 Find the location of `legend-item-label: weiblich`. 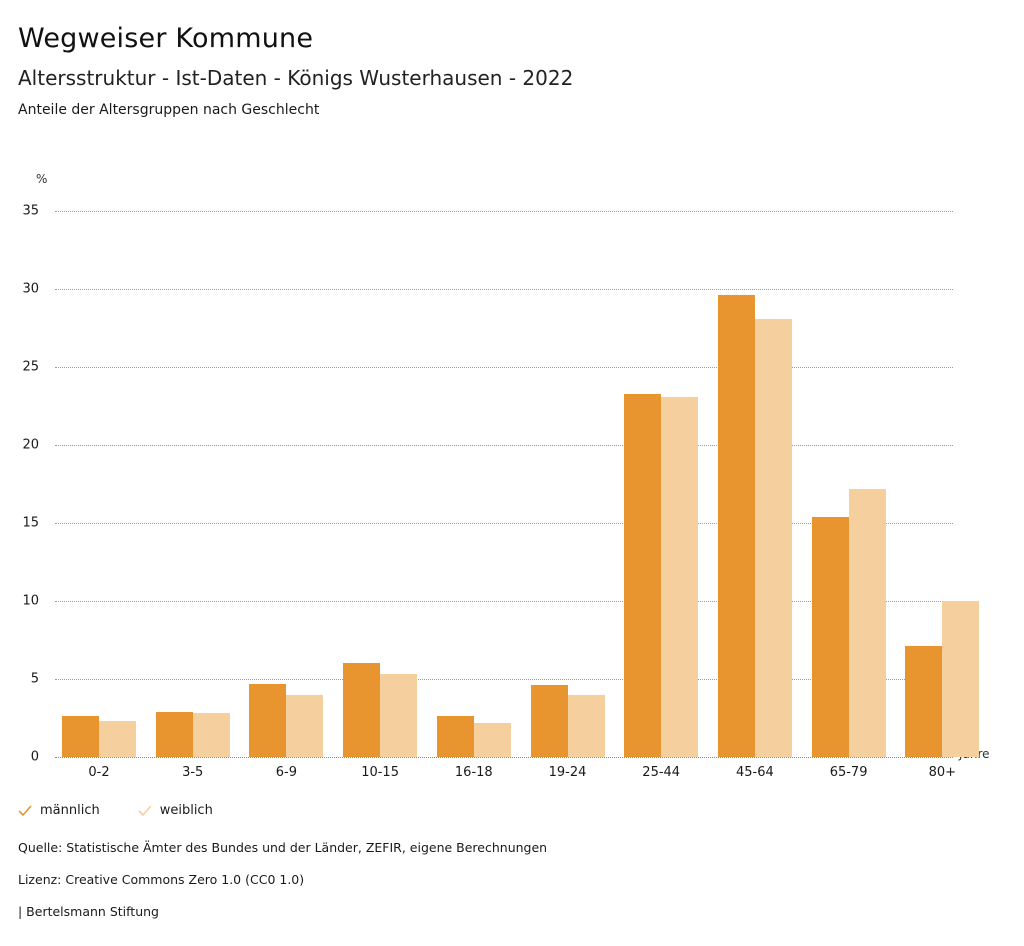

legend-item-label: weiblich is located at coordinates (186, 810).